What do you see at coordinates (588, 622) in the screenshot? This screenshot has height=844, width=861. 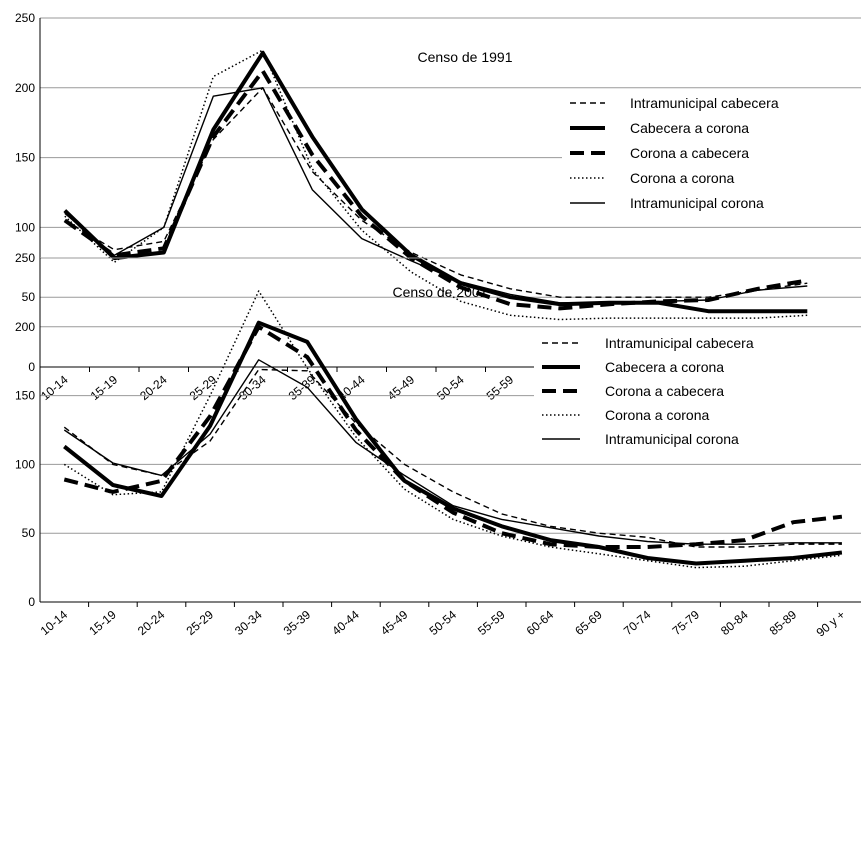 I see `x-tick-label: 65-69` at bounding box center [588, 622].